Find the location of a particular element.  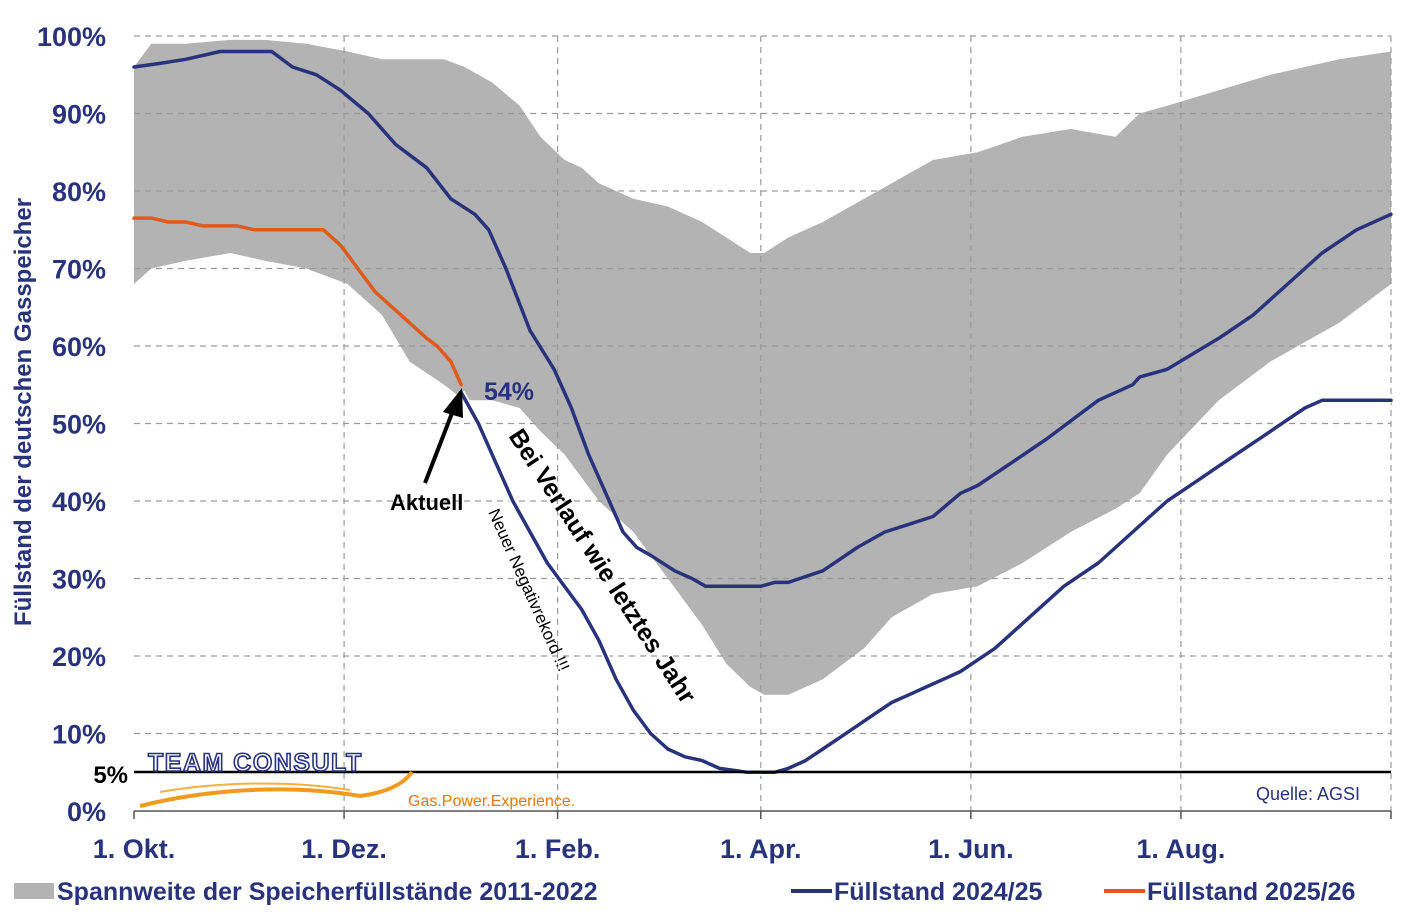

y-tick-label: 90% is located at coordinates (79, 115).